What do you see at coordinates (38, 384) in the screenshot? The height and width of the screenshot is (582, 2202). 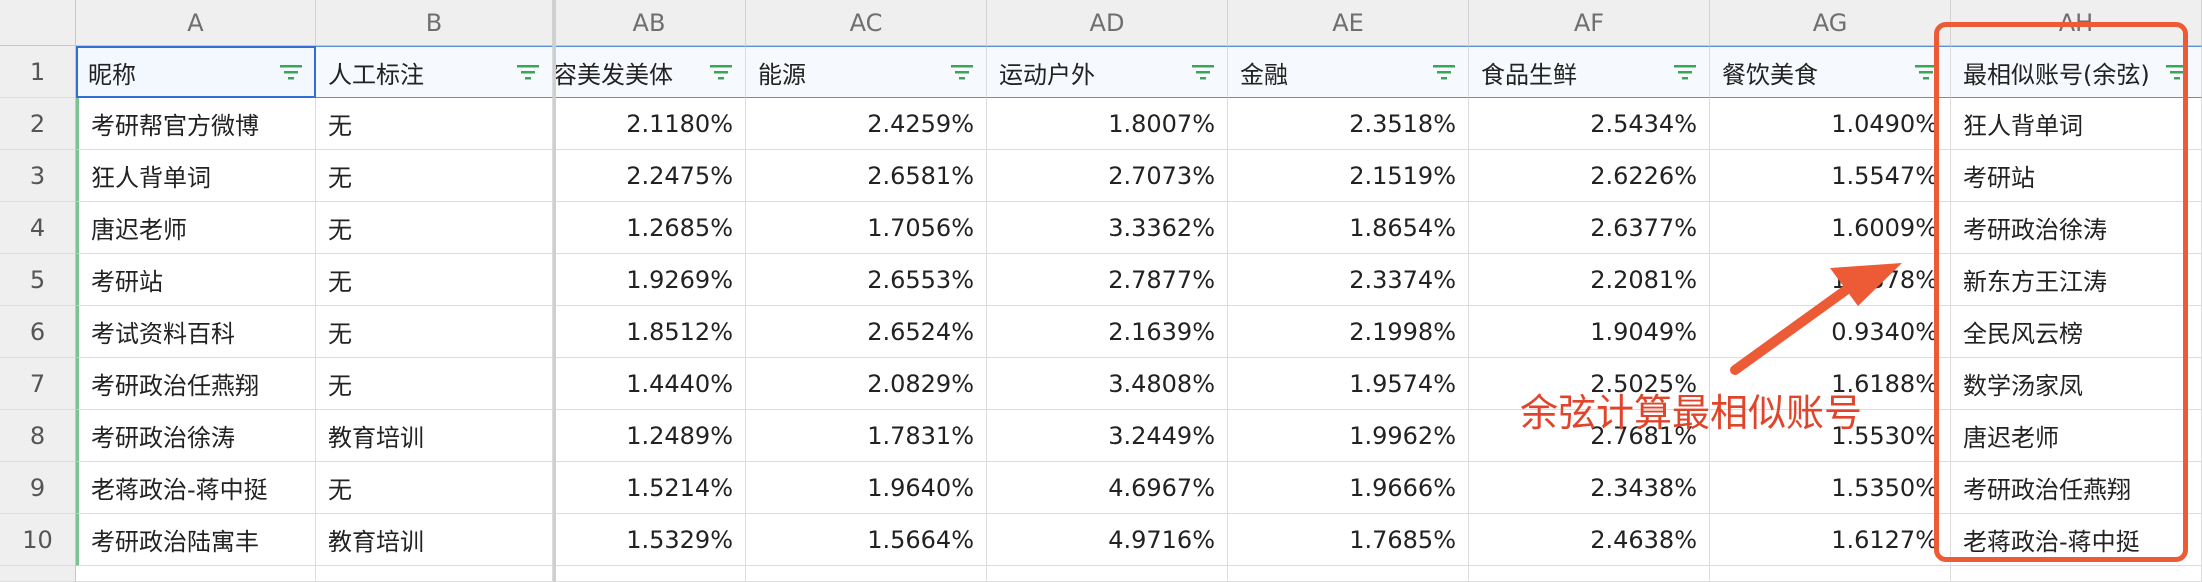 I see `row-header-7: 7` at bounding box center [38, 384].